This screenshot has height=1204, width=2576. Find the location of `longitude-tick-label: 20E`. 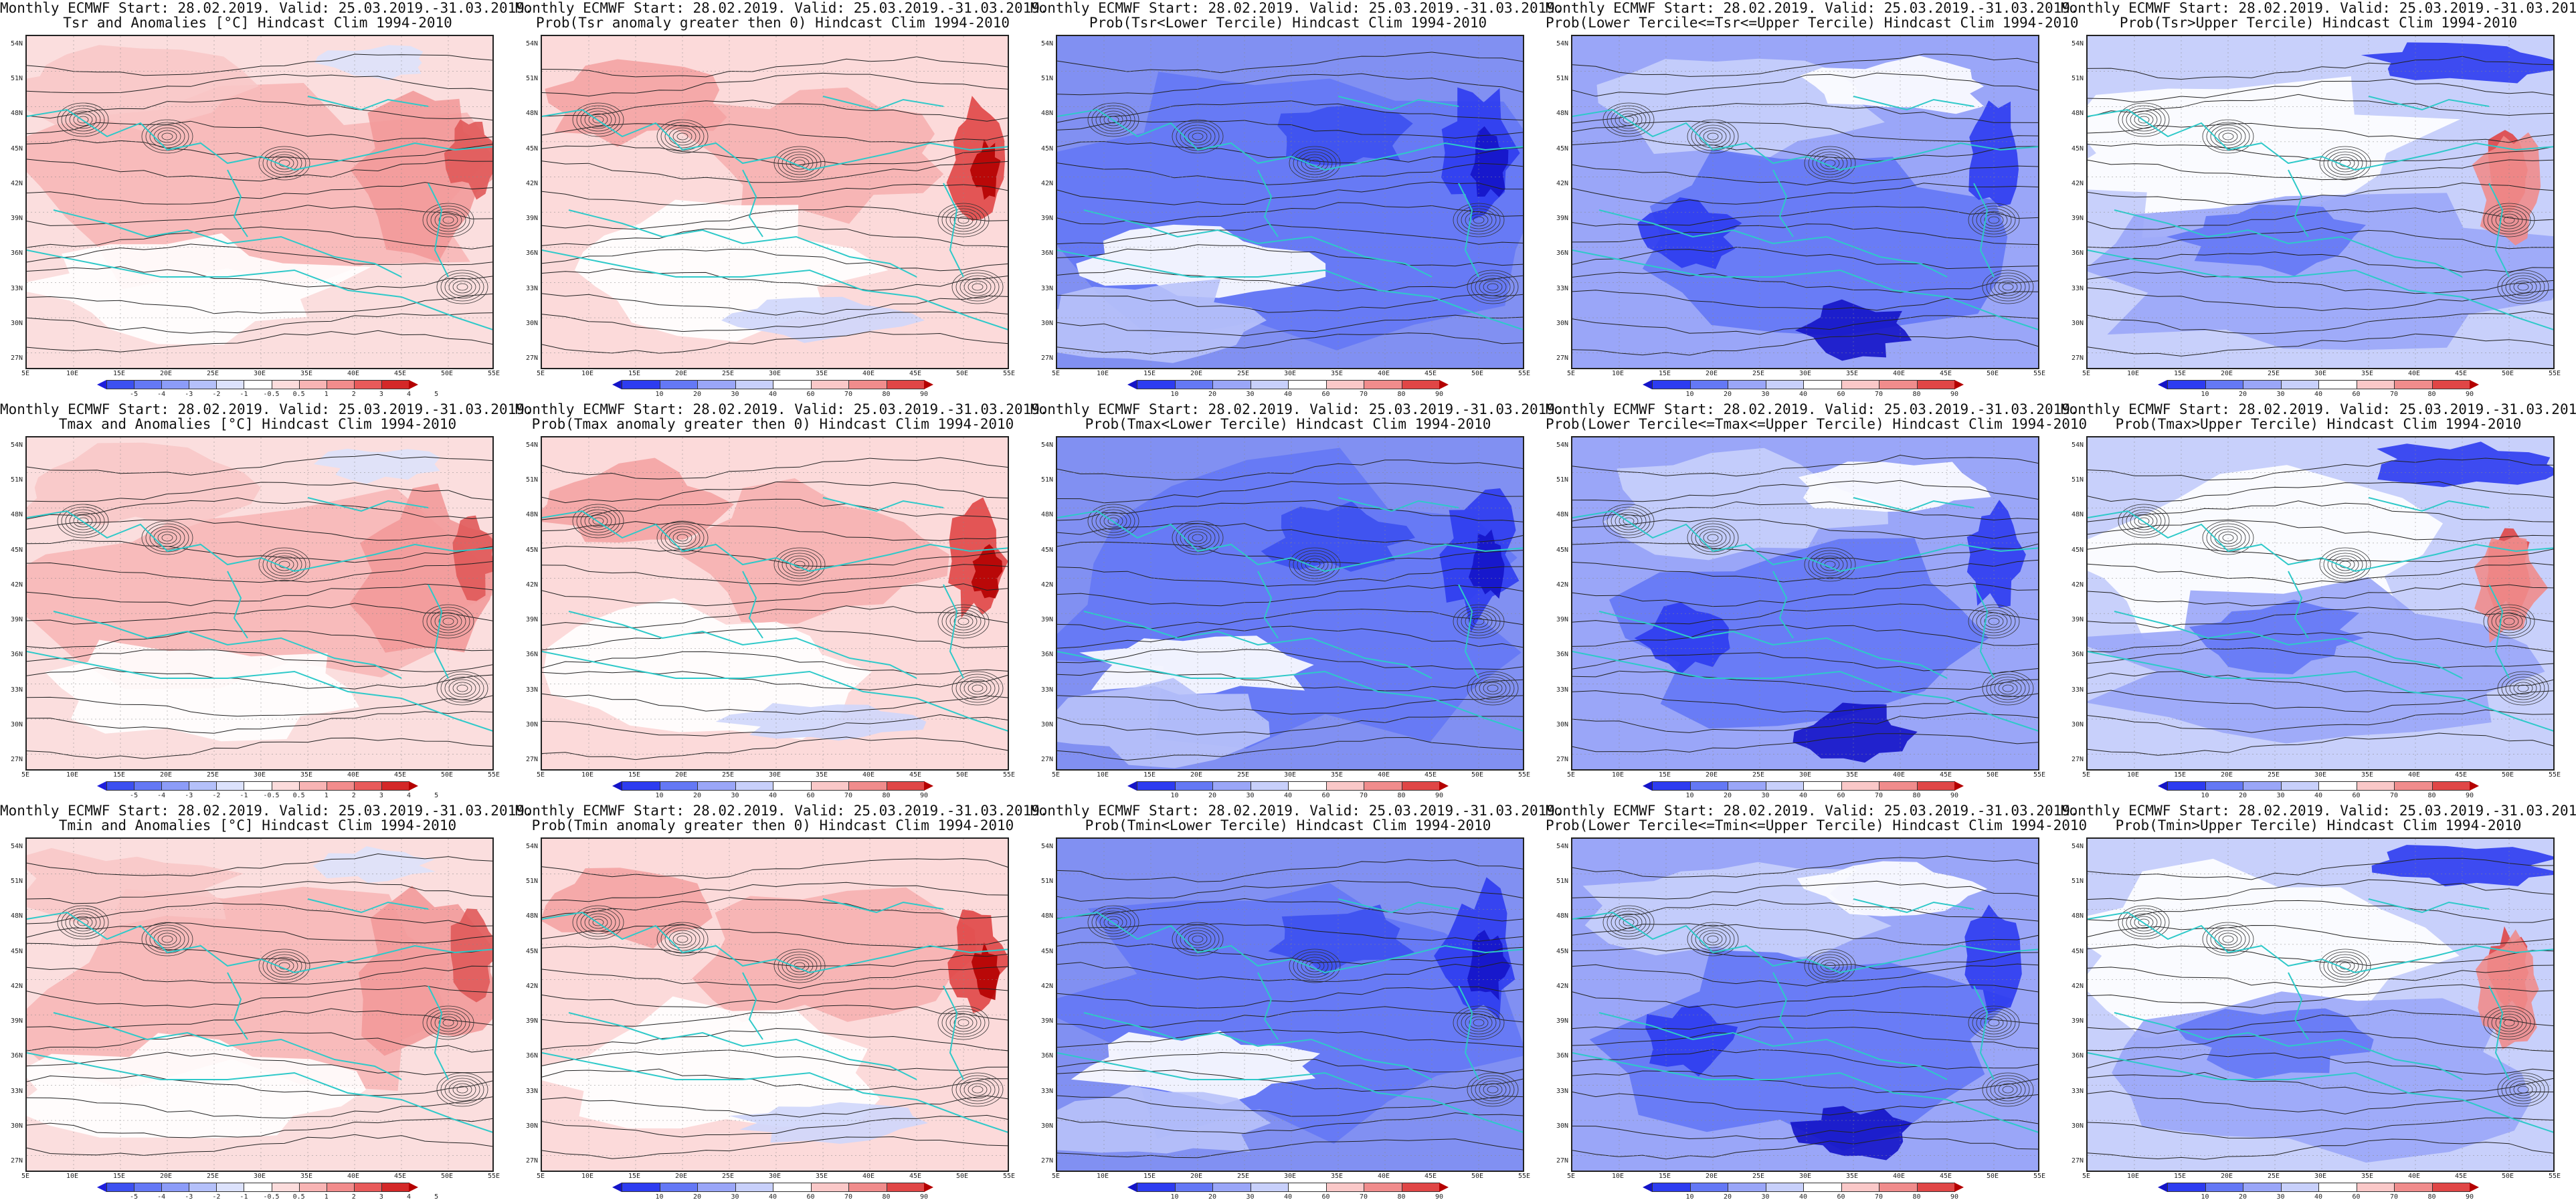

longitude-tick-label: 20E is located at coordinates (681, 775).